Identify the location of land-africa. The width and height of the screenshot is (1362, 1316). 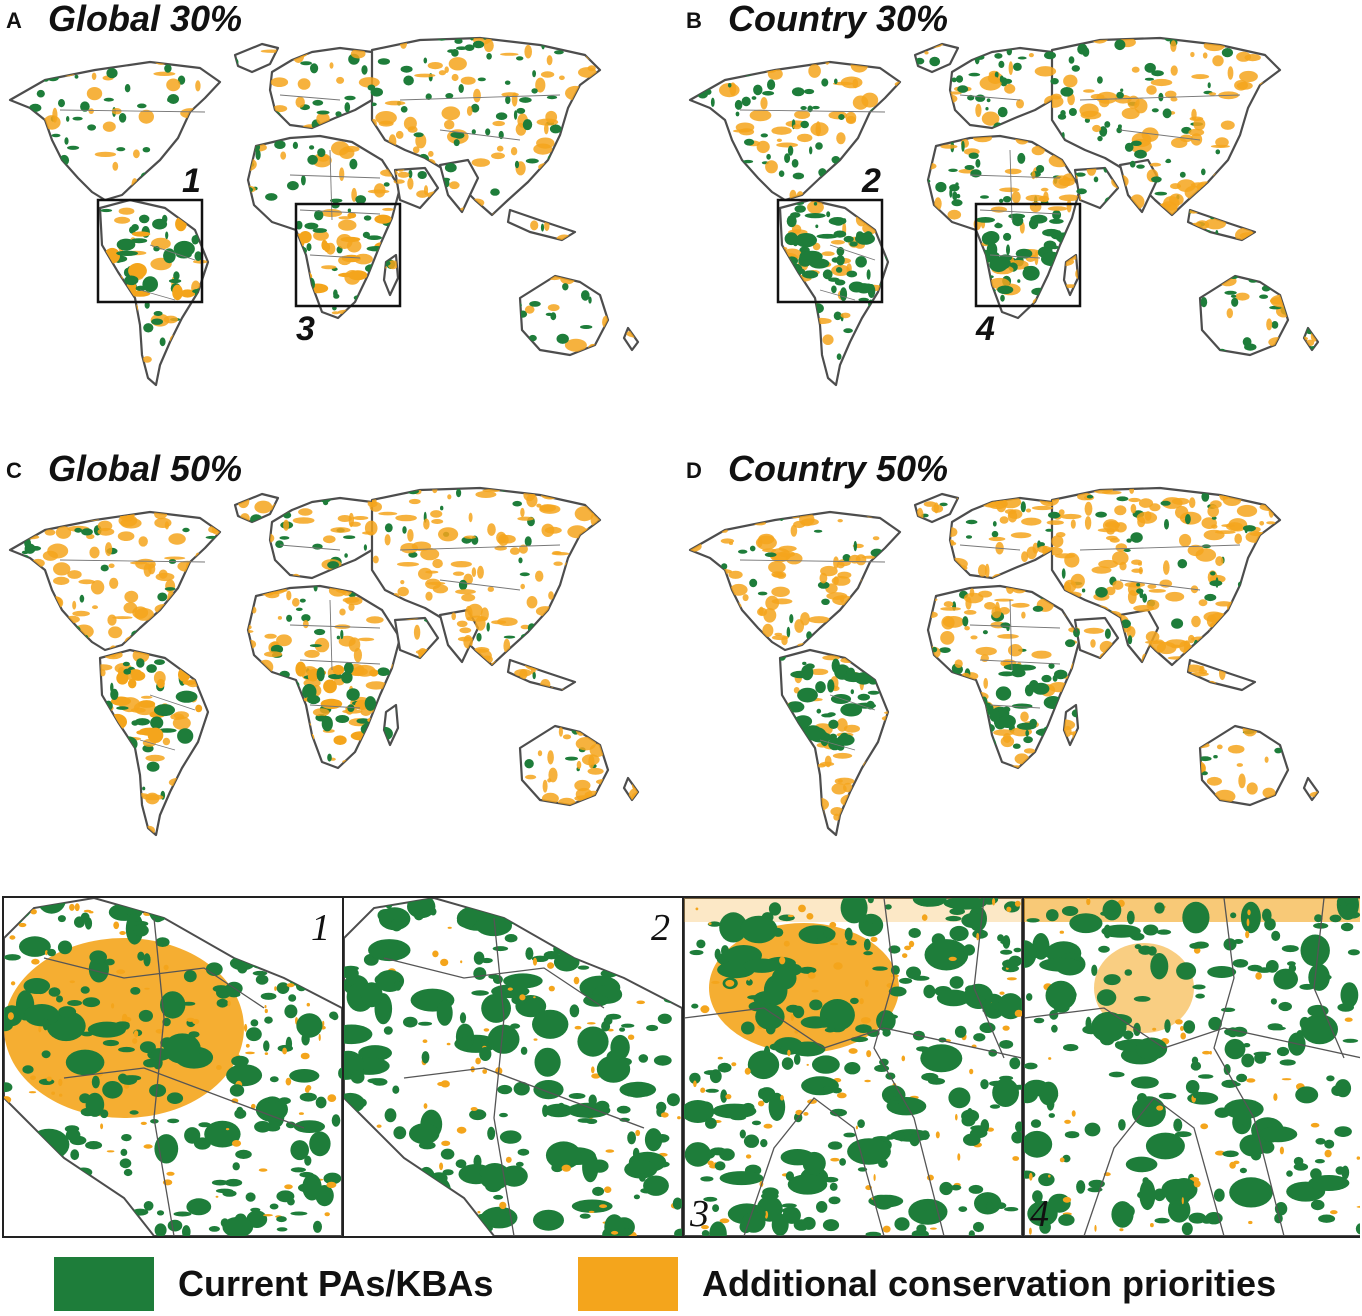
(1004, 677).